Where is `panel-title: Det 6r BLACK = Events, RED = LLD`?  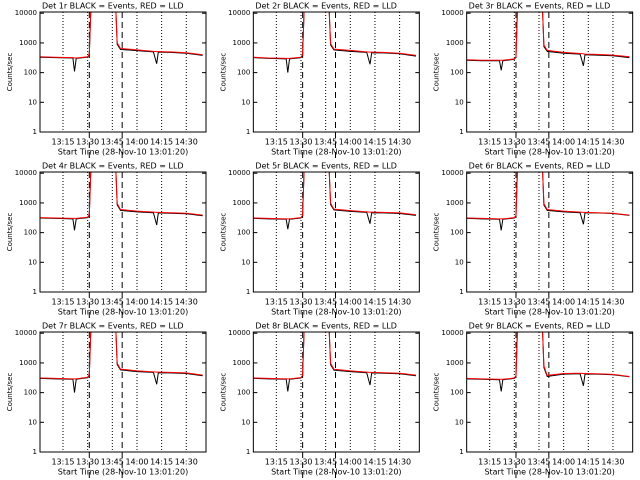 panel-title: Det 6r BLACK = Events, RED = LLD is located at coordinates (540, 166).